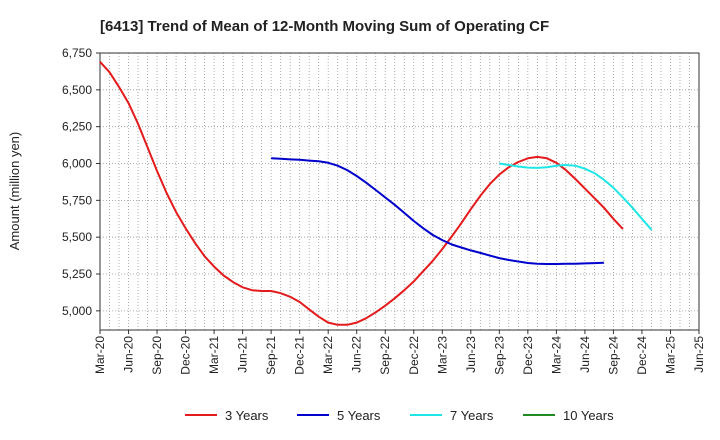  I want to click on y-tick-label: 5,000, so click(77, 311).